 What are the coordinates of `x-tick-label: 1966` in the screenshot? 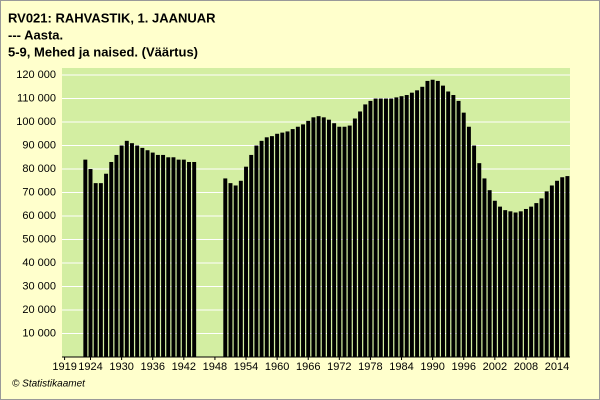 It's located at (308, 367).